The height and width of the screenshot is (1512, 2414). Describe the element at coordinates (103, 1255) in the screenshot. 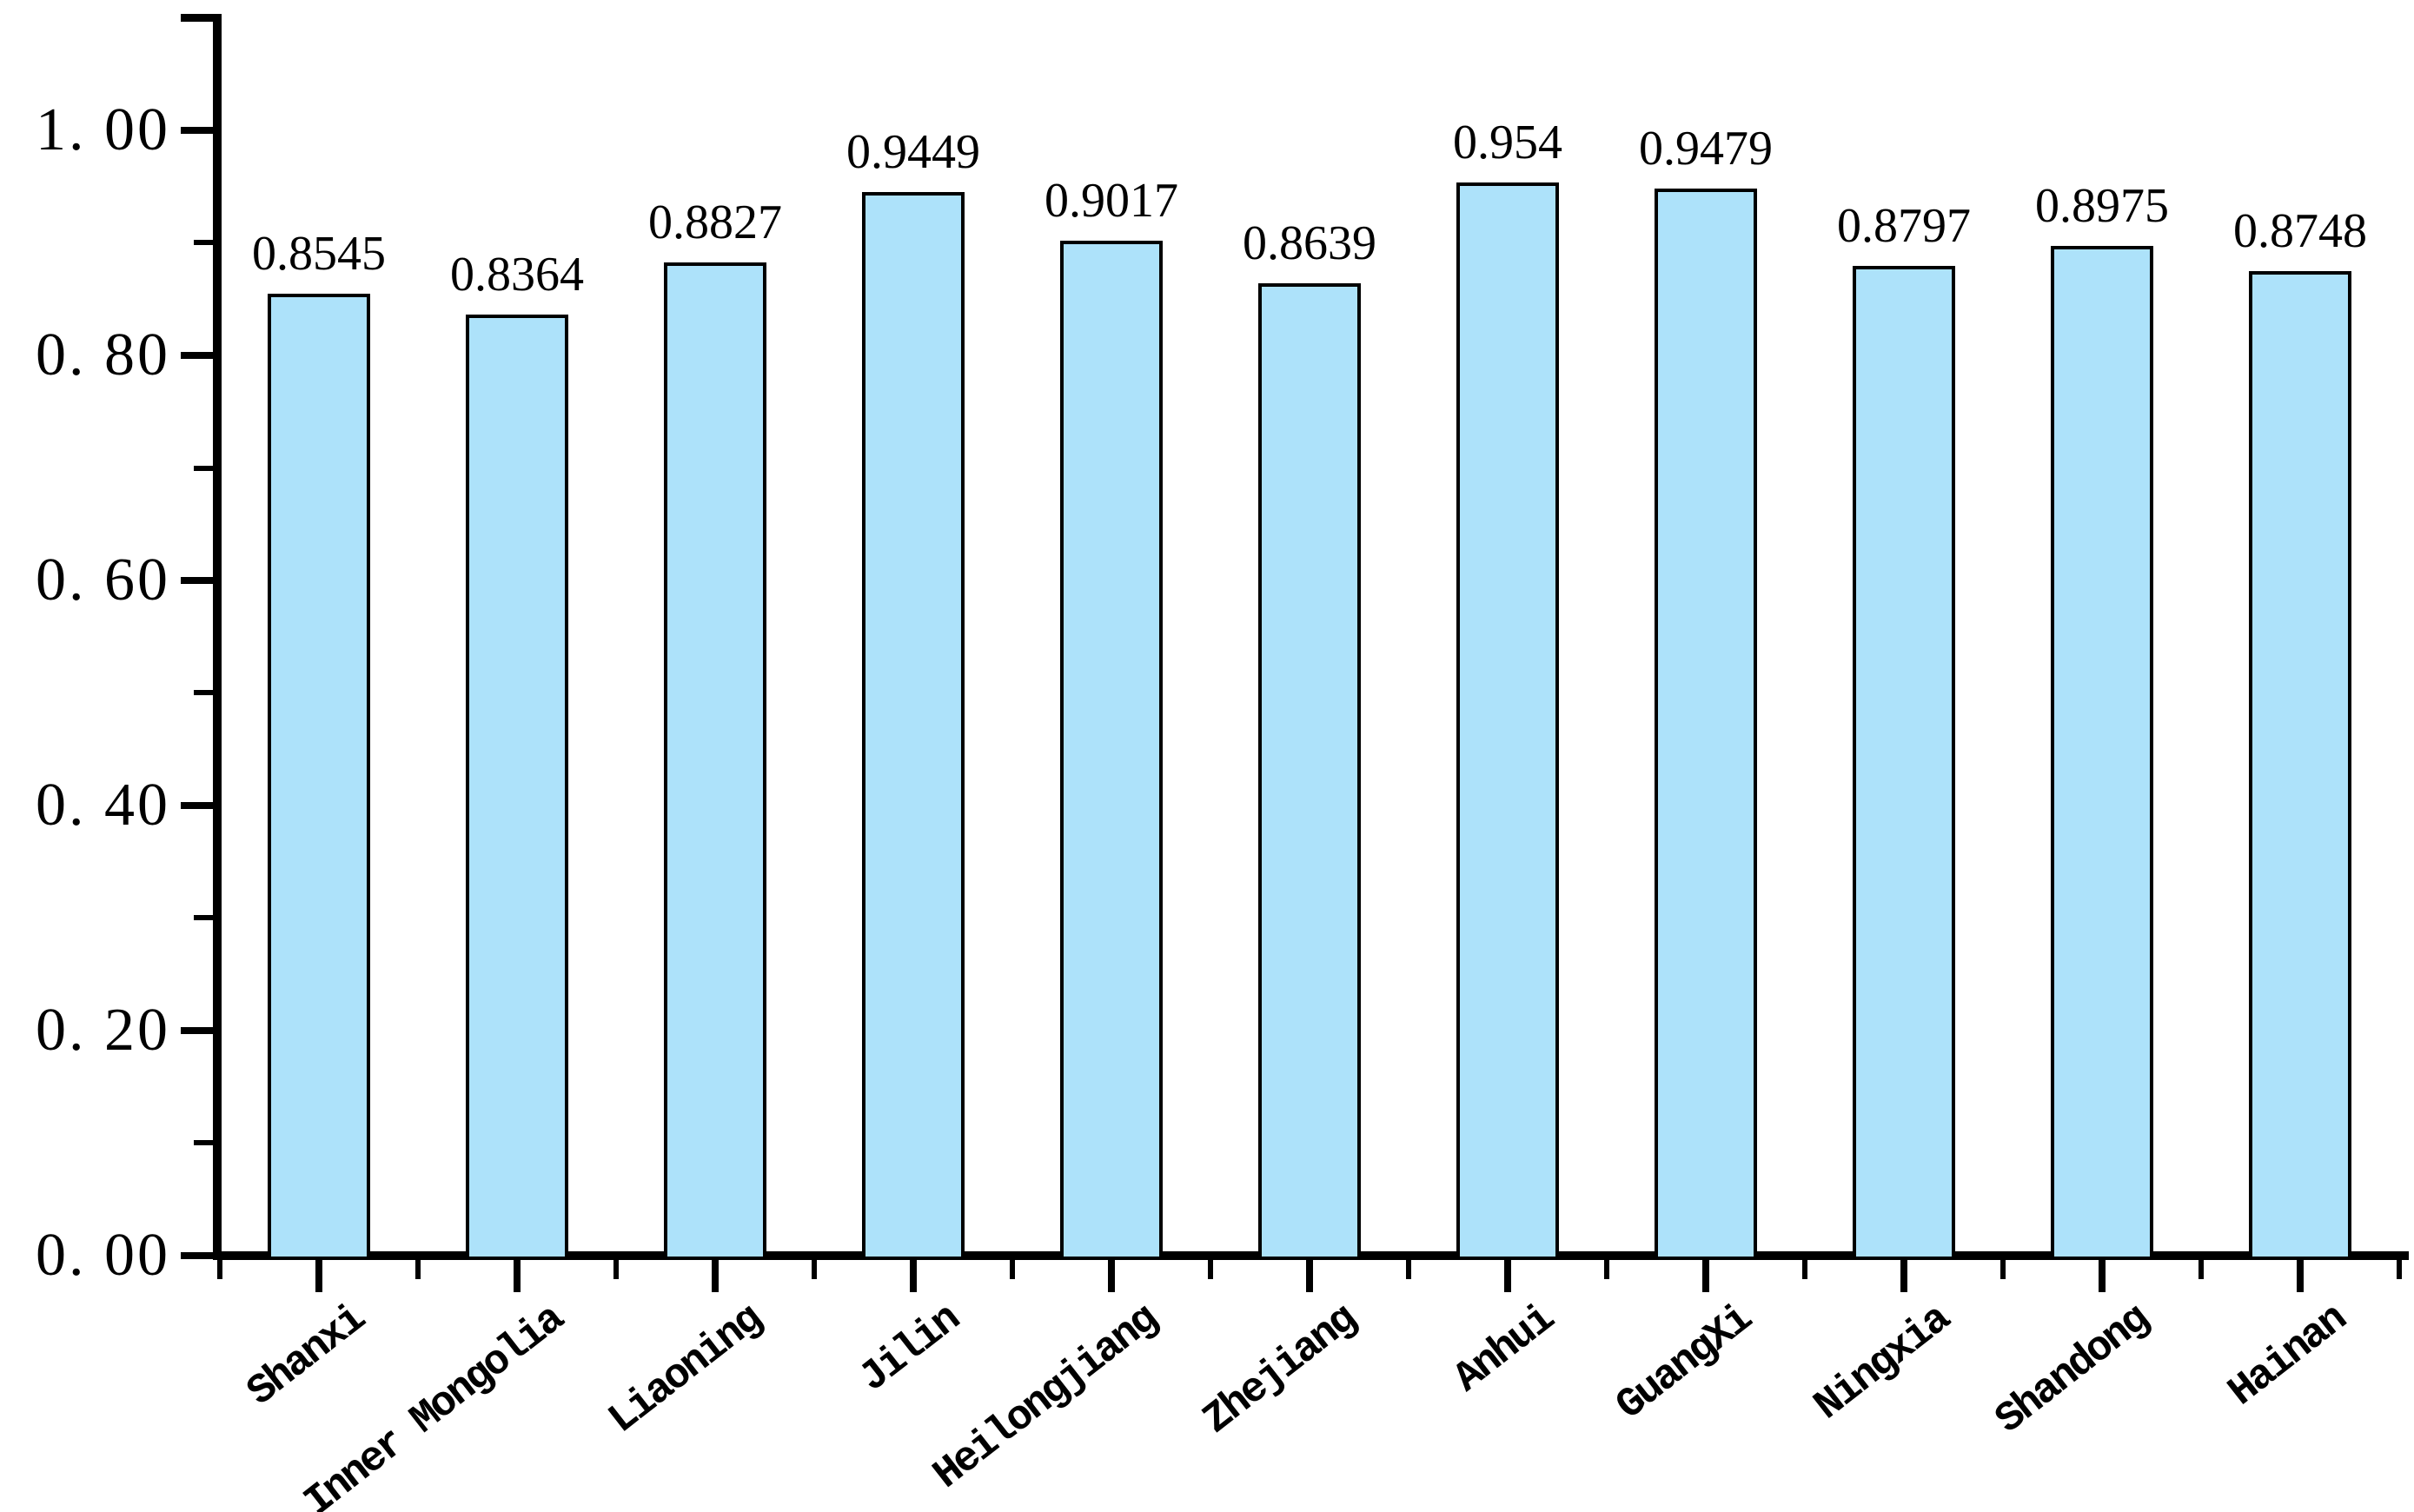

I see `y-tick-label: 0. 00` at that location.